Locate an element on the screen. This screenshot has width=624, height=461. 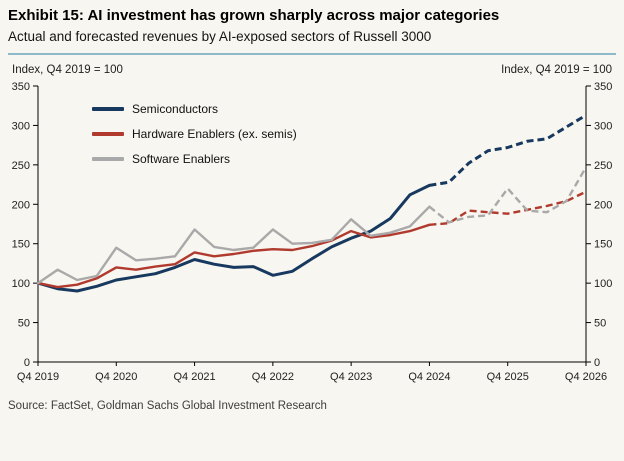
hardware-enablers-line-swatch is located at coordinates (108, 133).